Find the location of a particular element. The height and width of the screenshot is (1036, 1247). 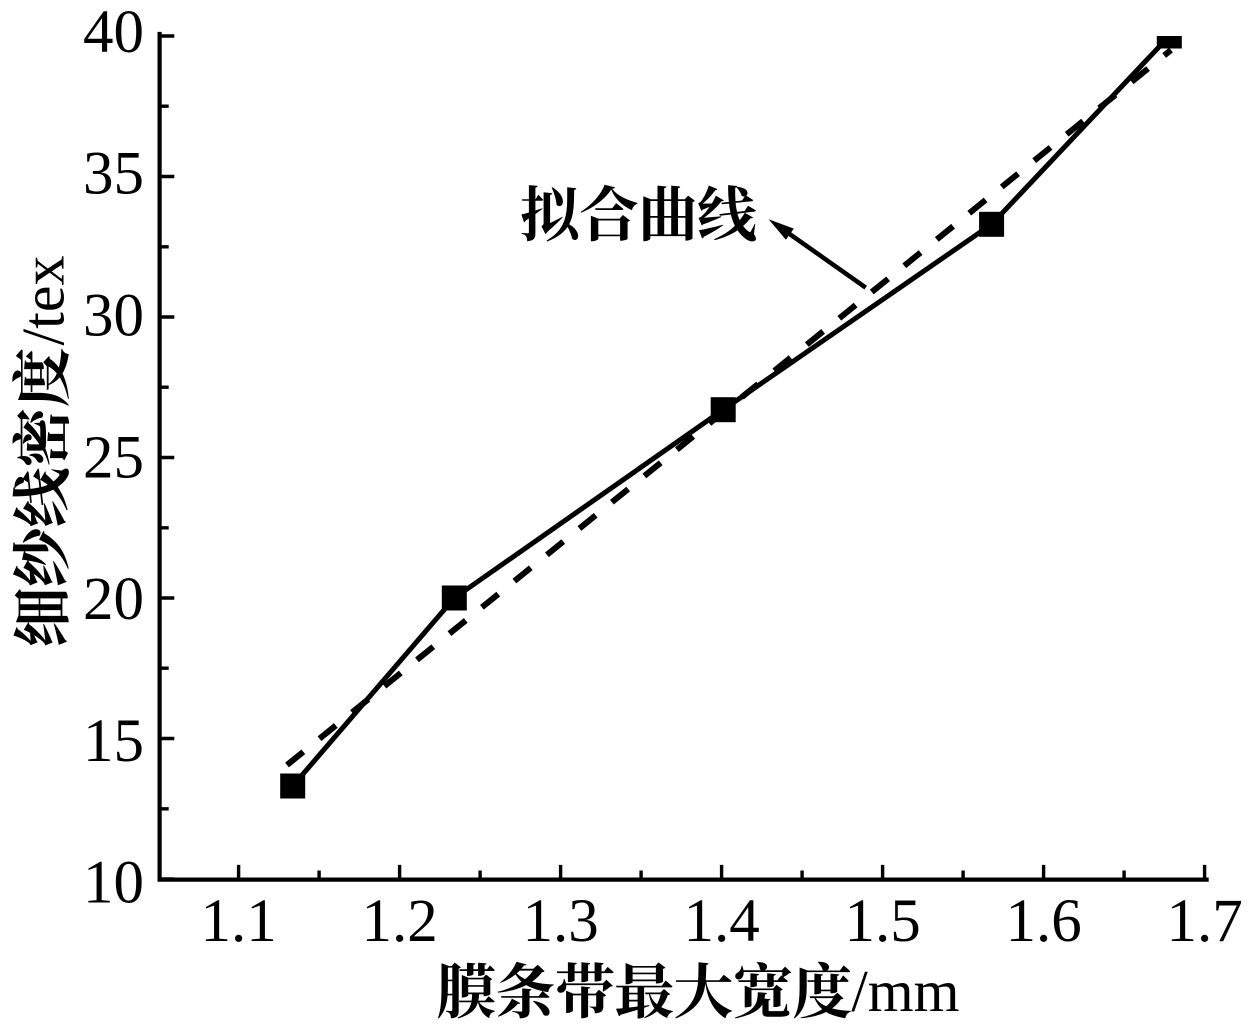

svg-text: /tex is located at coordinates (44, 301).